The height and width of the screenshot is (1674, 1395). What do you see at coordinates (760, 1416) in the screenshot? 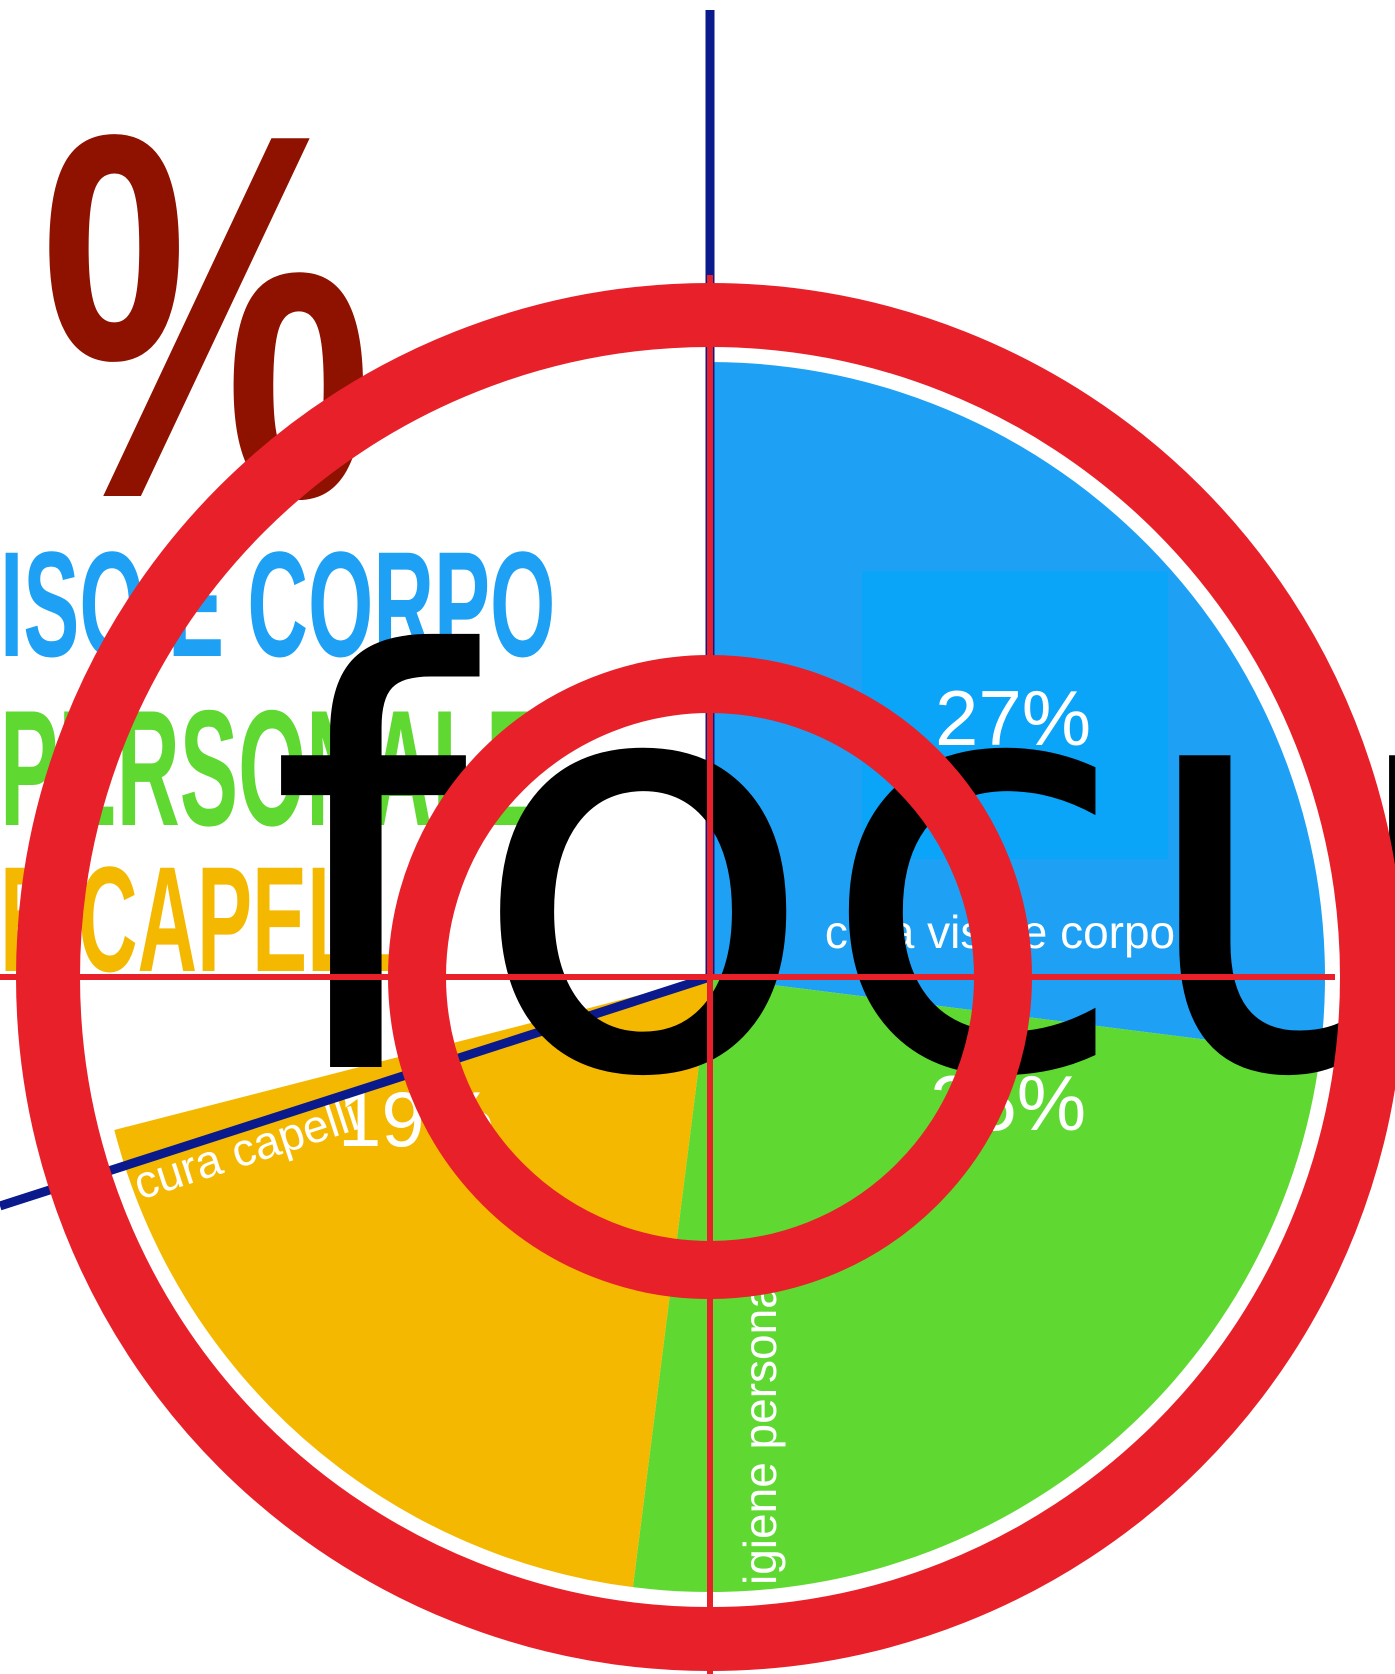
I see `category-label: igiene personale` at bounding box center [760, 1416].